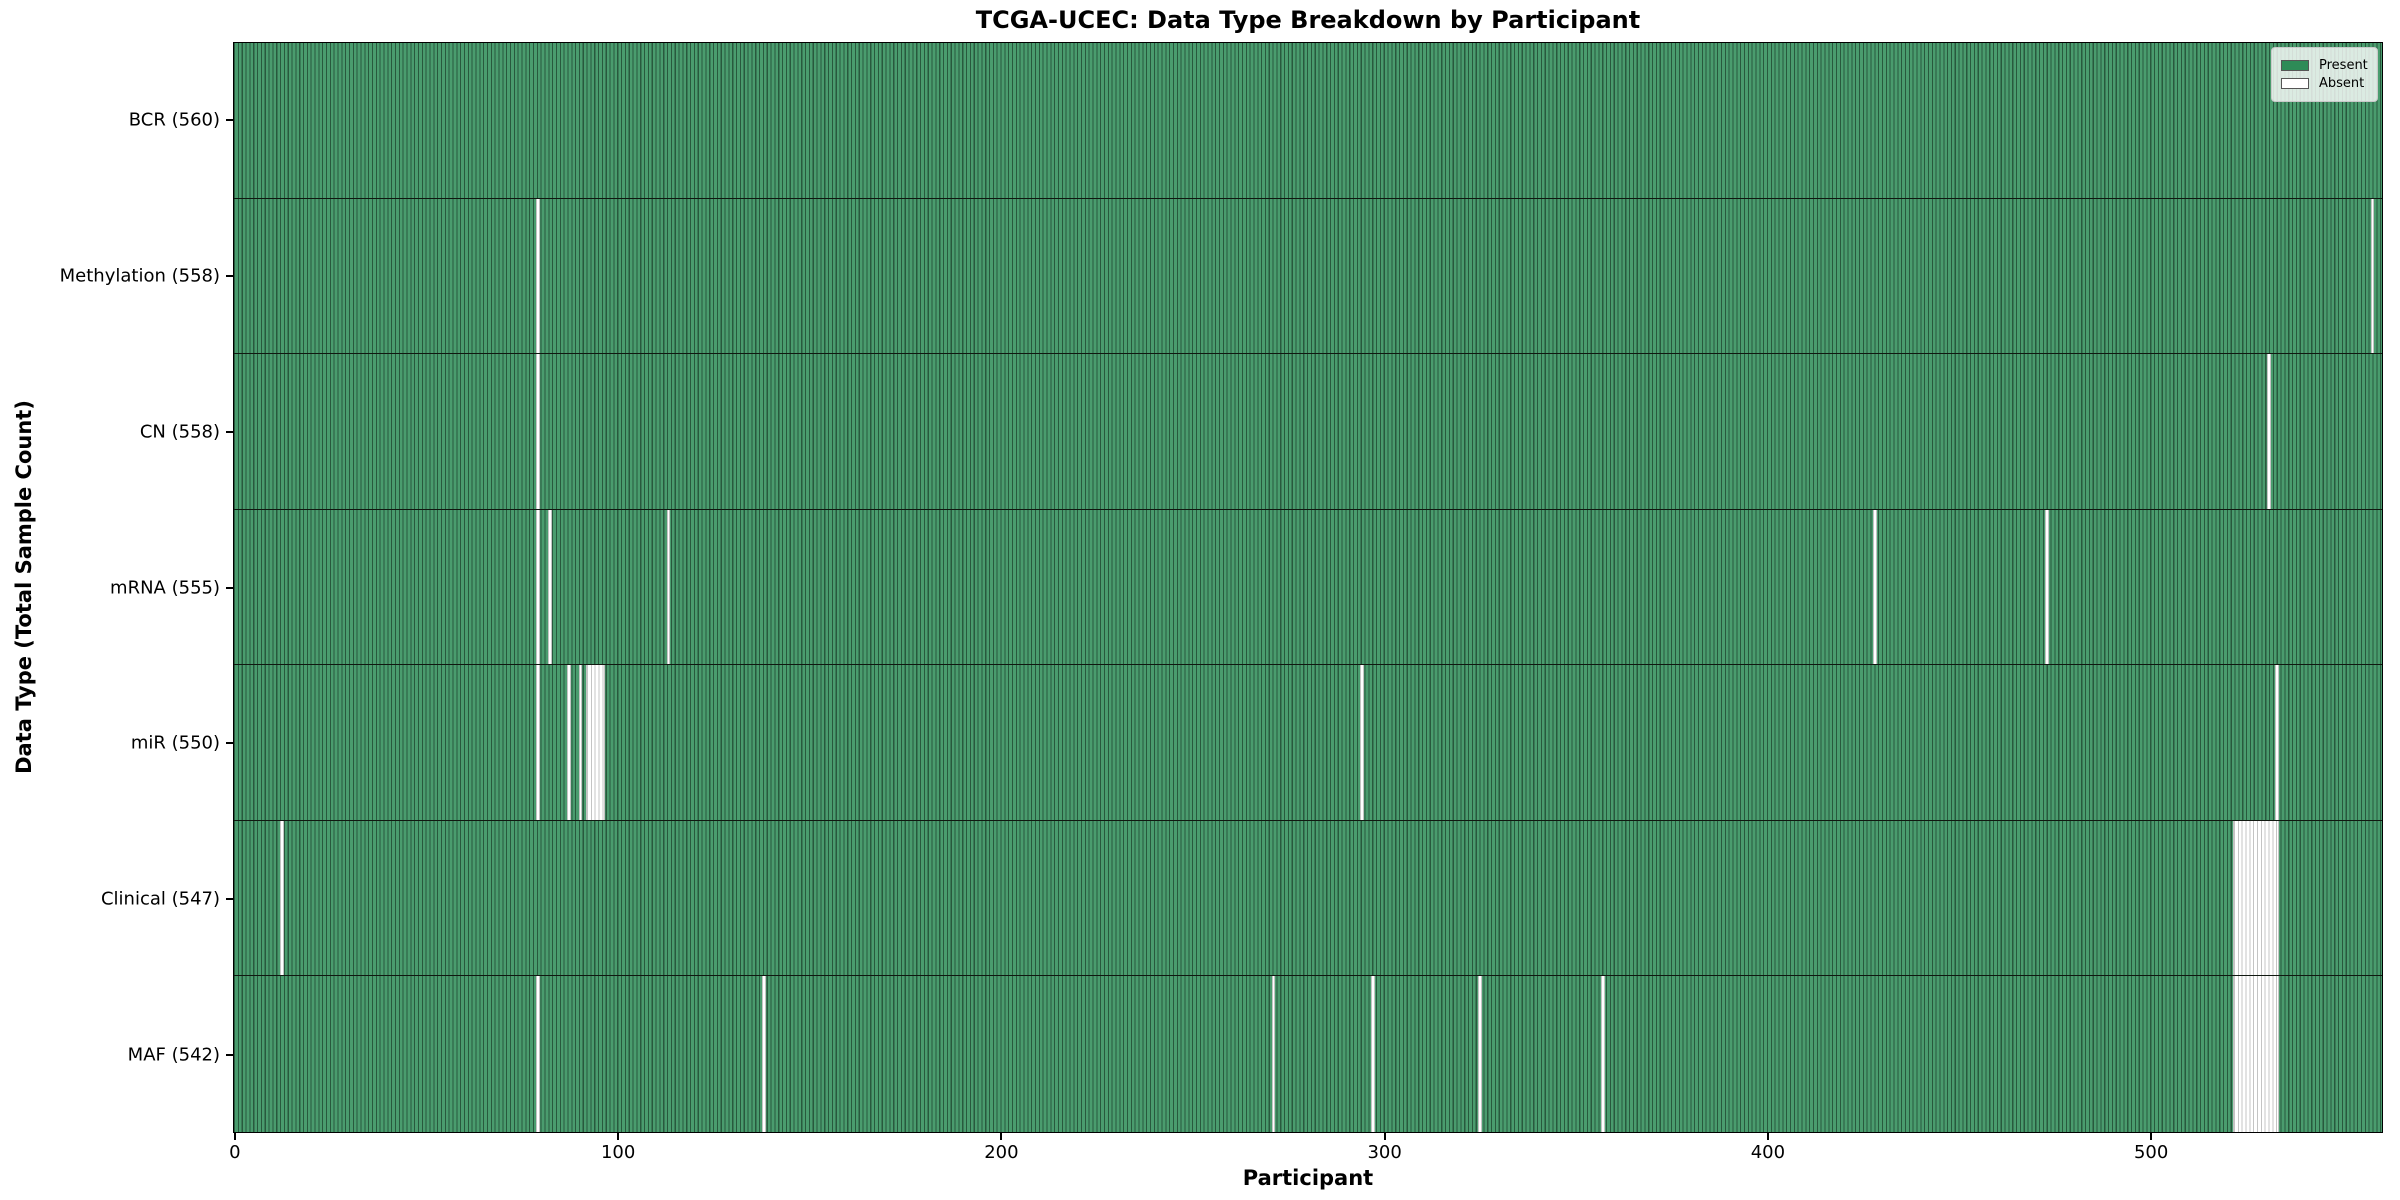 This screenshot has height=1200, width=2400. I want to click on y-tick-label-bcr-560: BCR (560), so click(174, 120).